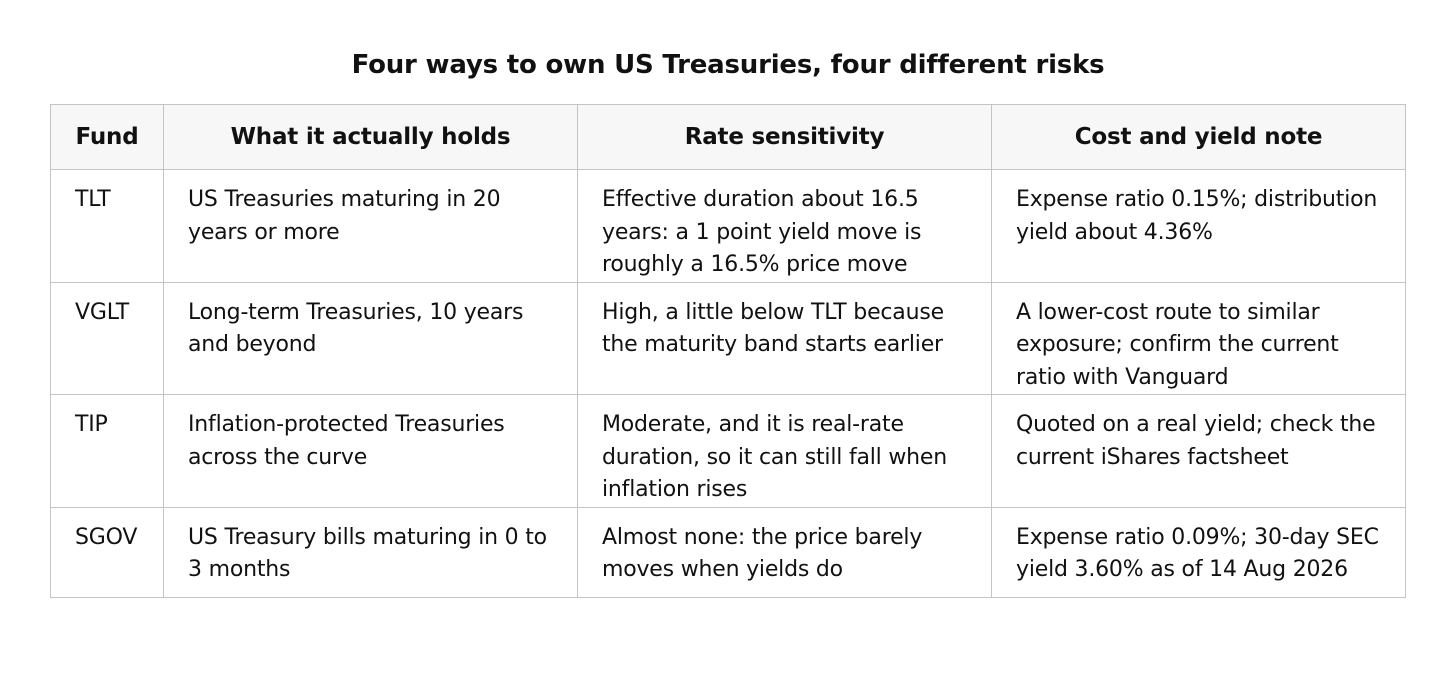 The height and width of the screenshot is (673, 1456). What do you see at coordinates (370, 137) in the screenshot?
I see `header-holdings: What it actually holds` at bounding box center [370, 137].